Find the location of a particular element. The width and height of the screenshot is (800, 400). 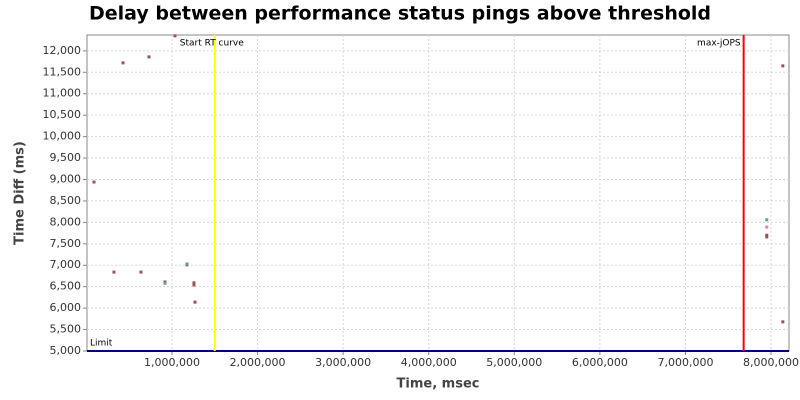

y-axis-label: Time Diff (ms) is located at coordinates (20, 193).